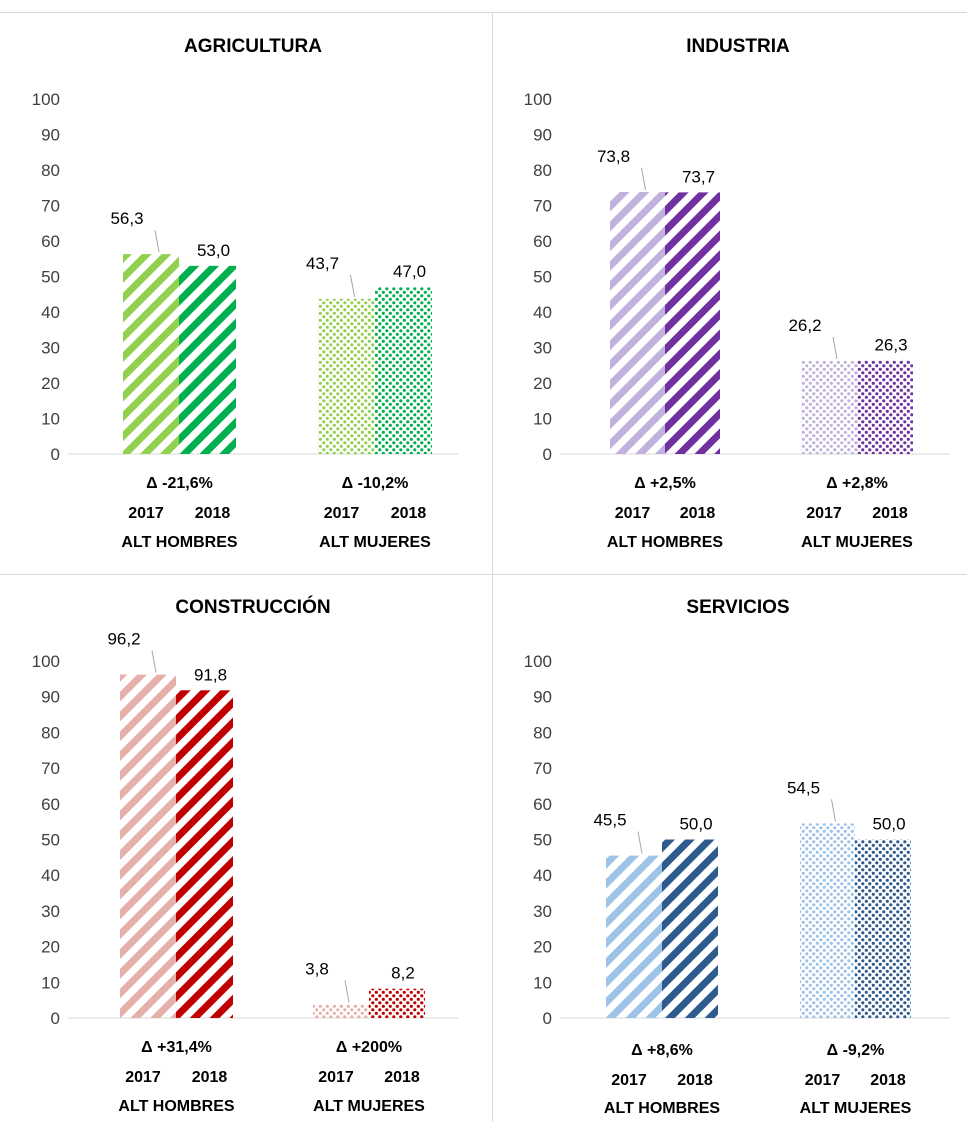 The height and width of the screenshot is (1122, 967). I want to click on data-label: 50,0, so click(888, 824).